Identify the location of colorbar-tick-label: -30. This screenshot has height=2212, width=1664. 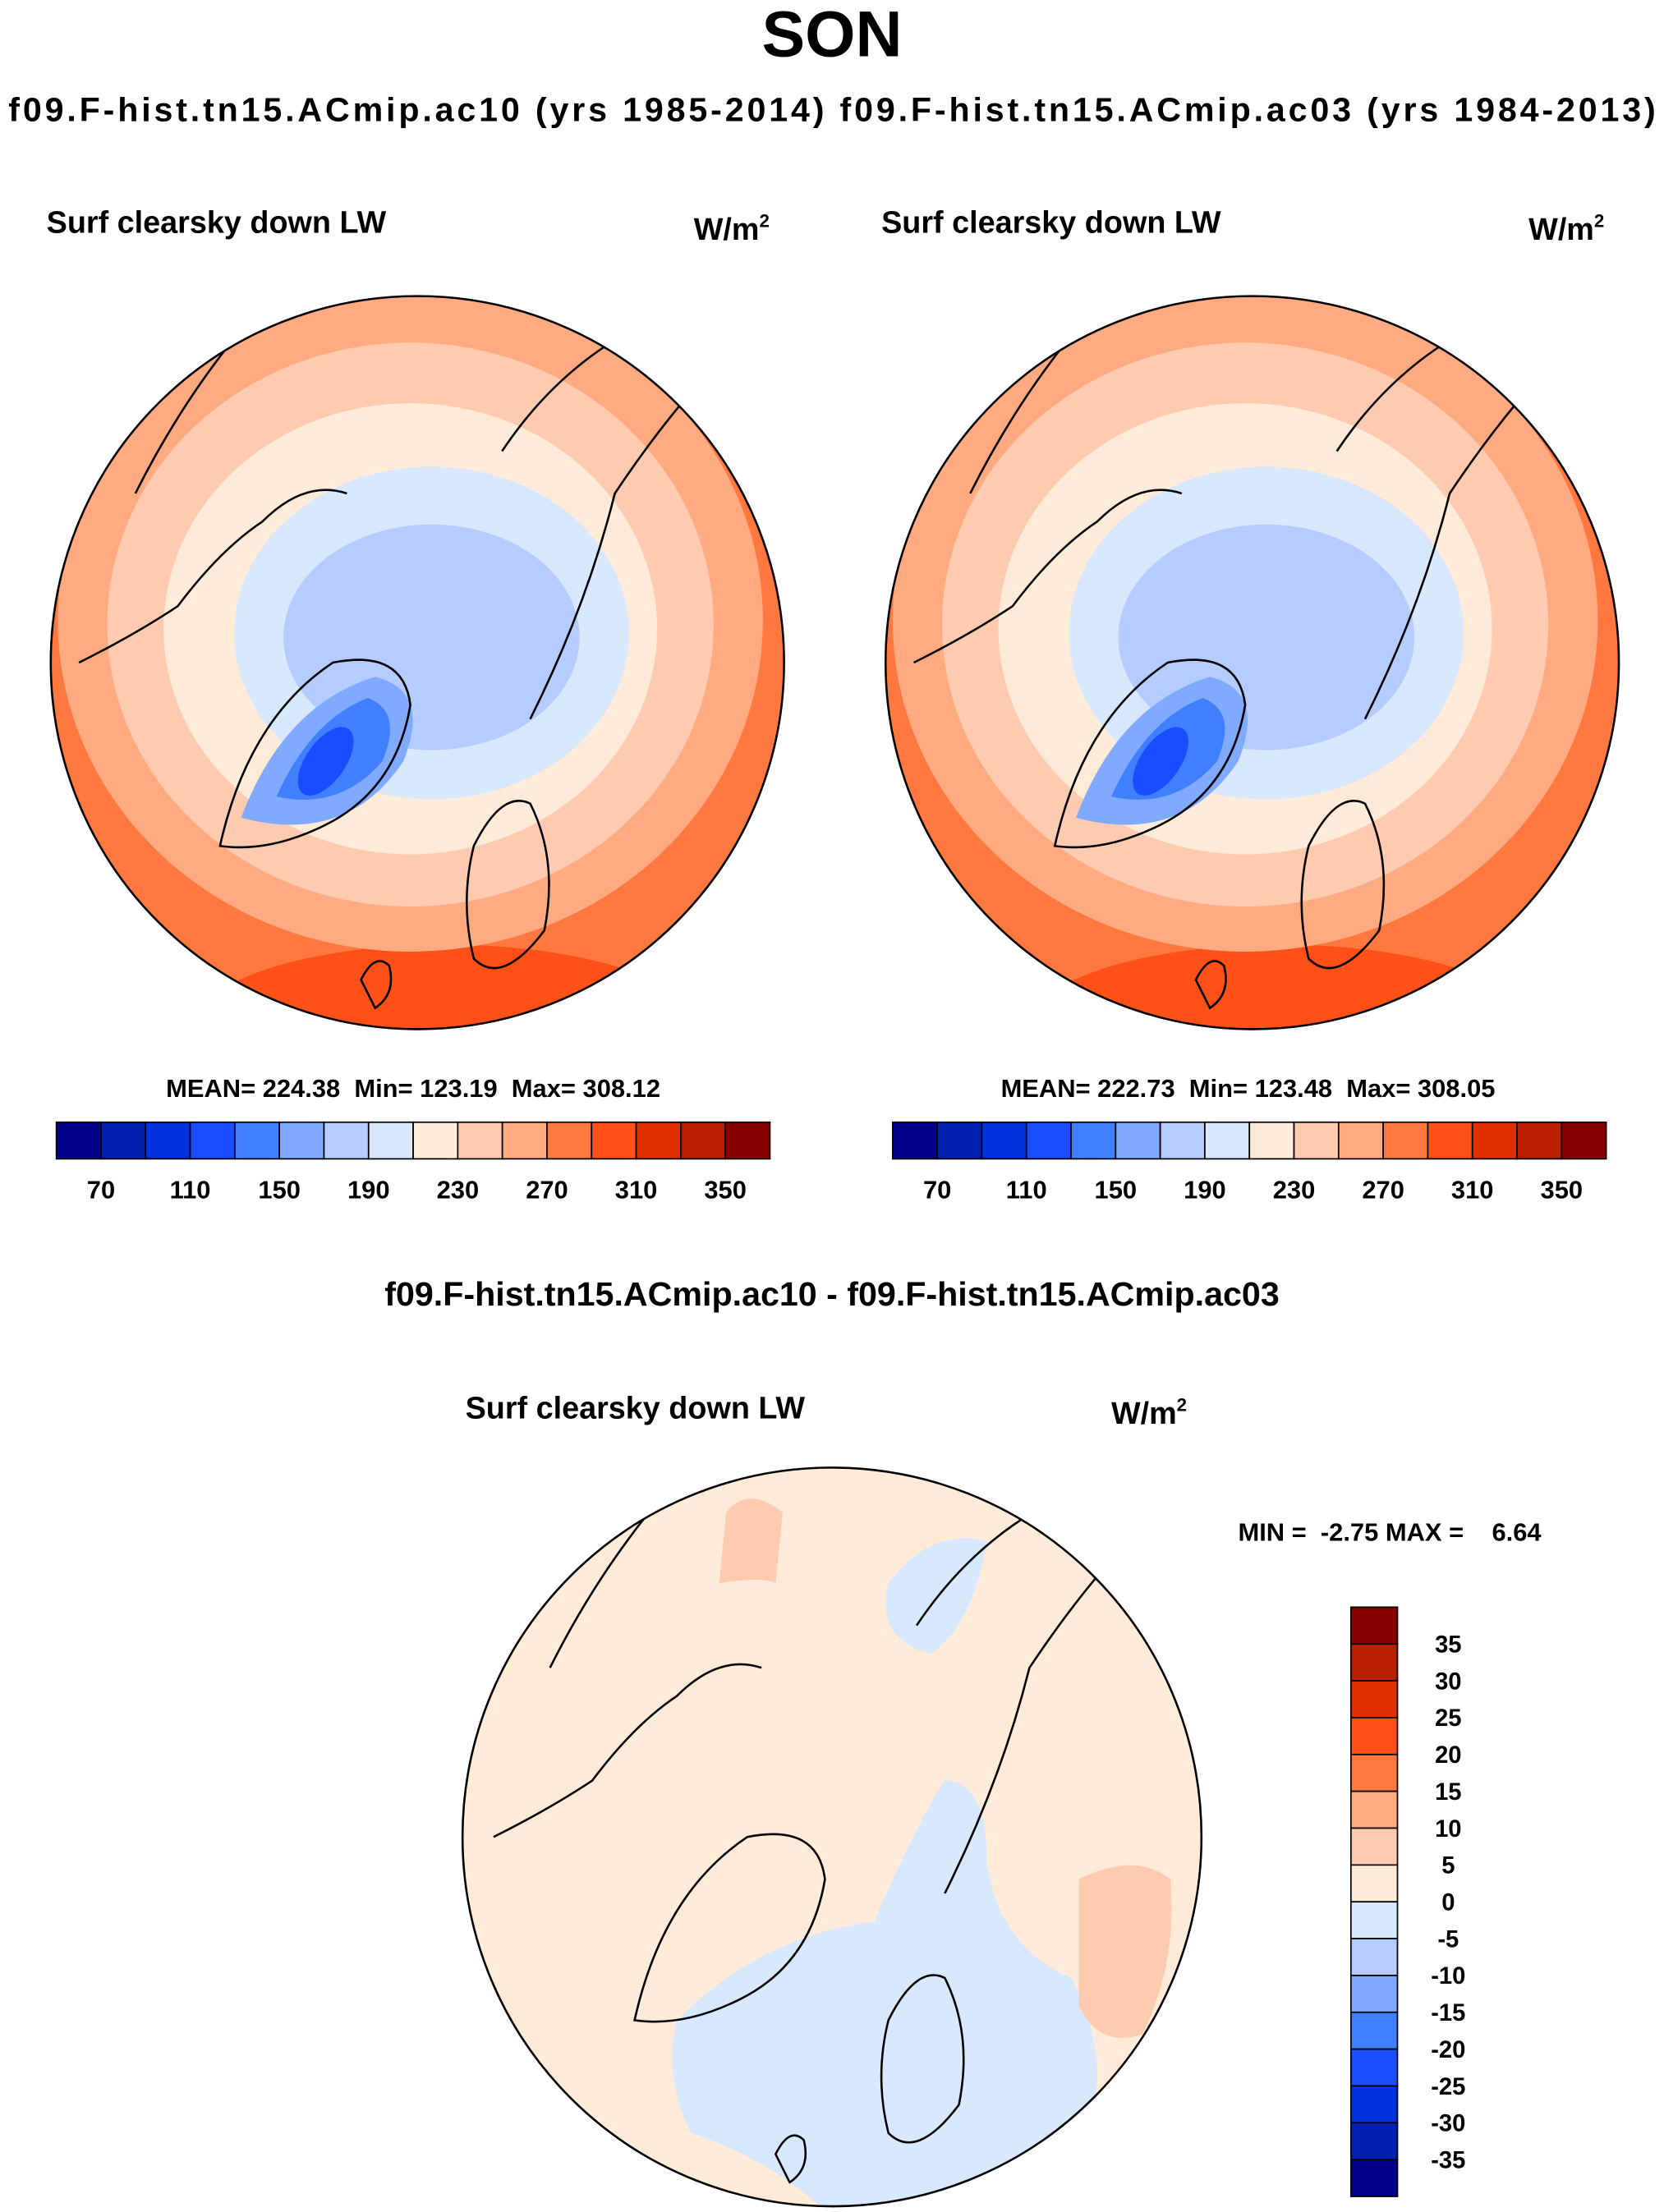
(1448, 2124).